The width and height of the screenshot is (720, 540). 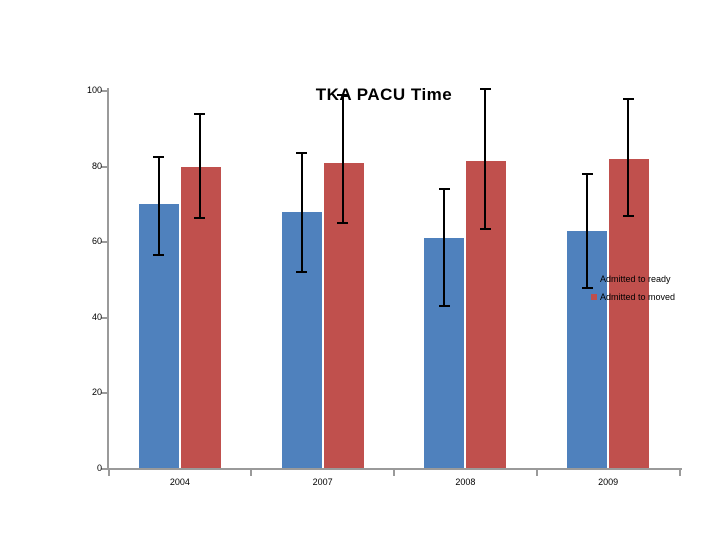 I want to click on error-bar-admitted-to-ready-2004-cap-top, so click(x=159, y=157).